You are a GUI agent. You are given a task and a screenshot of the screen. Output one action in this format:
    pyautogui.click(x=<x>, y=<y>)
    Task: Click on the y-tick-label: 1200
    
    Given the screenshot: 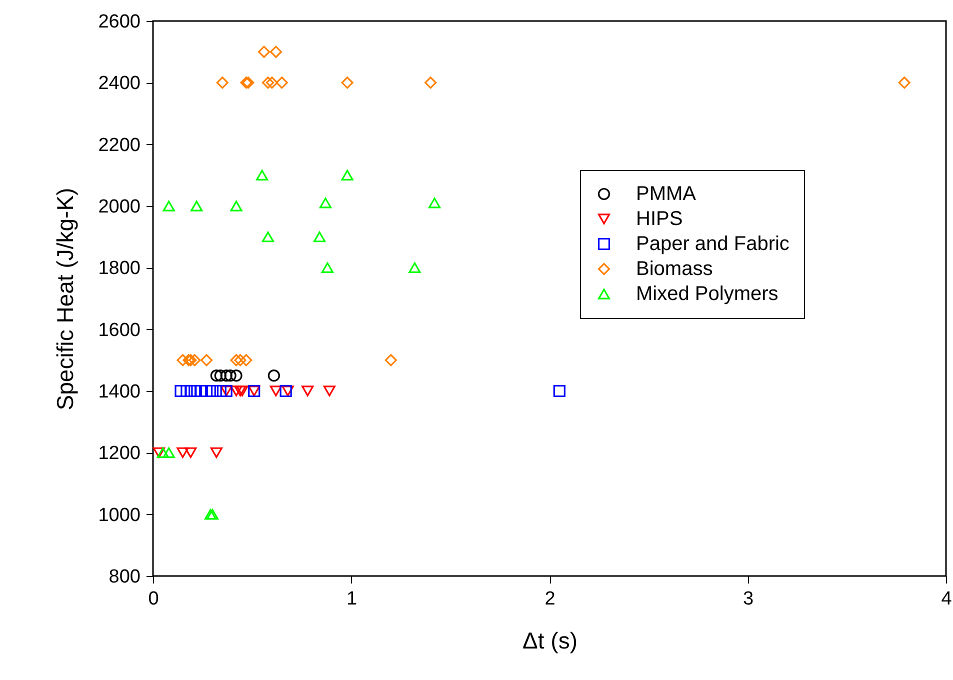 What is the action you would take?
    pyautogui.click(x=119, y=453)
    